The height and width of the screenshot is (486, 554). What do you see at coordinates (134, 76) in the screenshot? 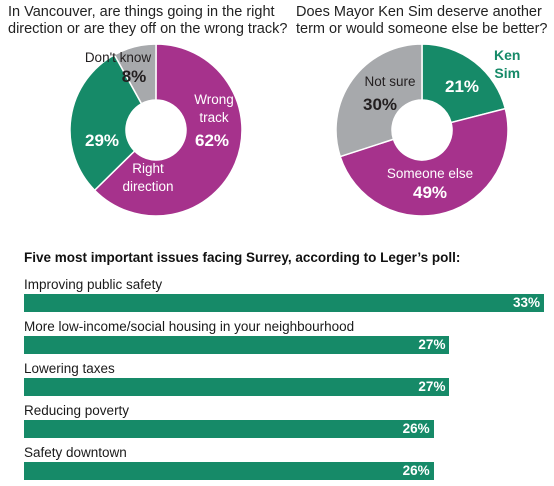
I see `slice-value-don-t-know: 8%` at bounding box center [134, 76].